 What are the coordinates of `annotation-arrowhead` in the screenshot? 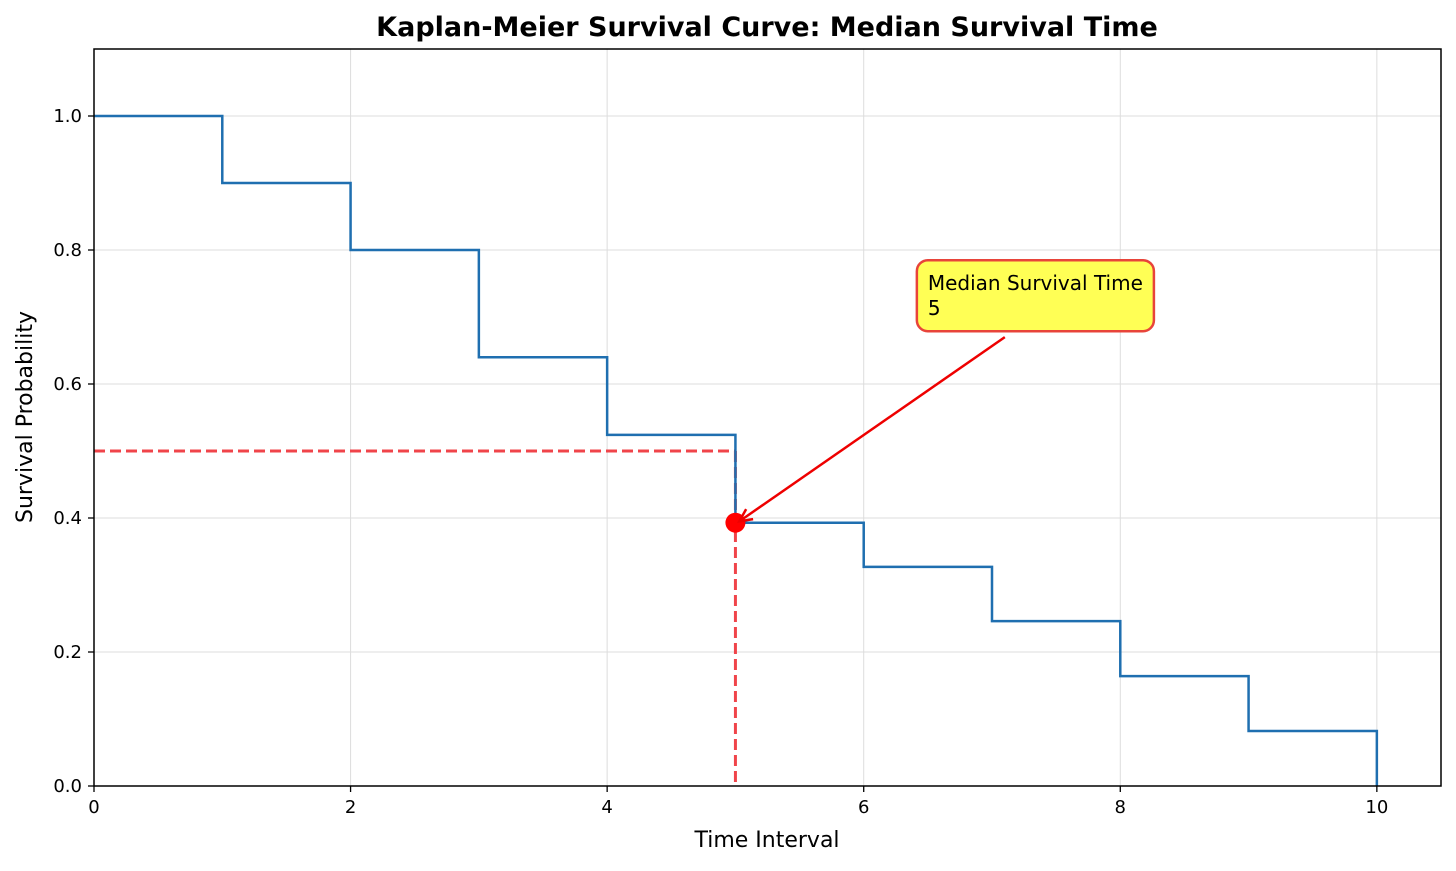 It's located at (745, 515).